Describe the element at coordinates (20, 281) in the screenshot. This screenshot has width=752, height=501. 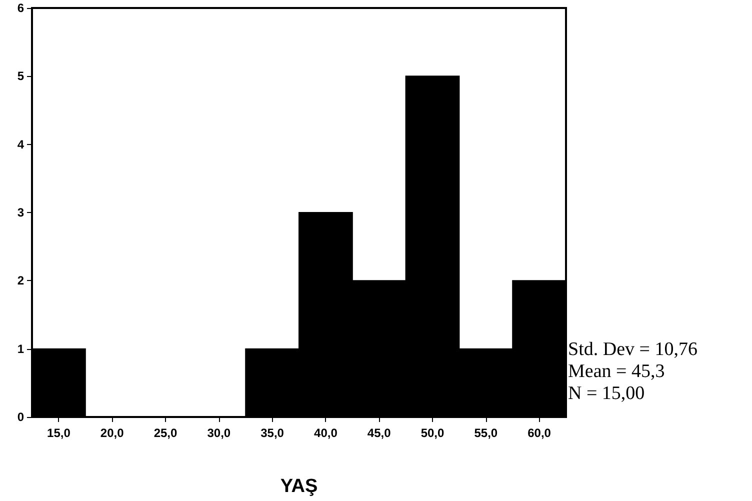
I see `y-tick-label: 2` at that location.